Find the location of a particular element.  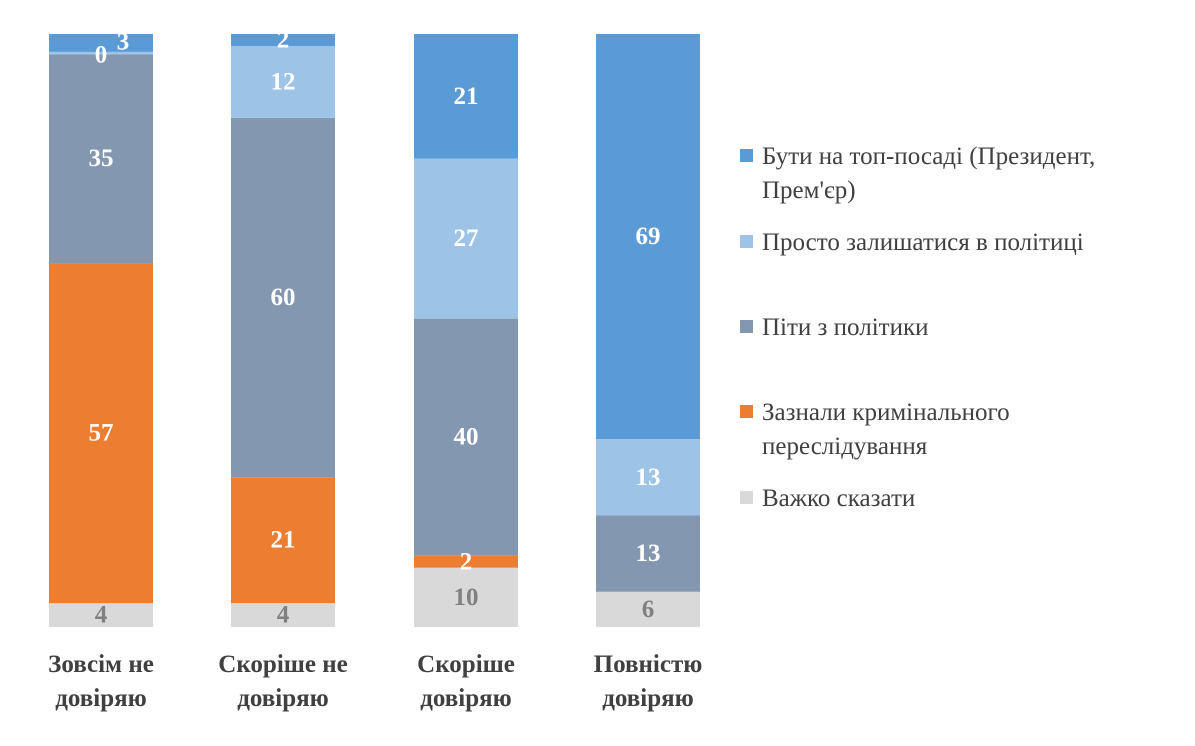

value-label-0-0: 4 is located at coordinates (101, 615).